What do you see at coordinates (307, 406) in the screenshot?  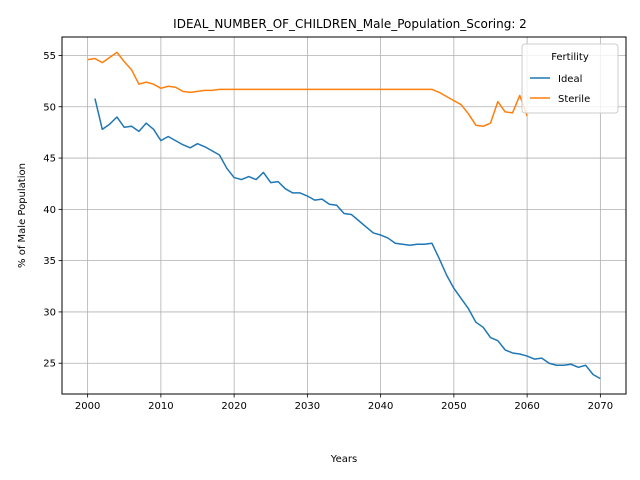 I see `x-tick-label: 2030` at bounding box center [307, 406].